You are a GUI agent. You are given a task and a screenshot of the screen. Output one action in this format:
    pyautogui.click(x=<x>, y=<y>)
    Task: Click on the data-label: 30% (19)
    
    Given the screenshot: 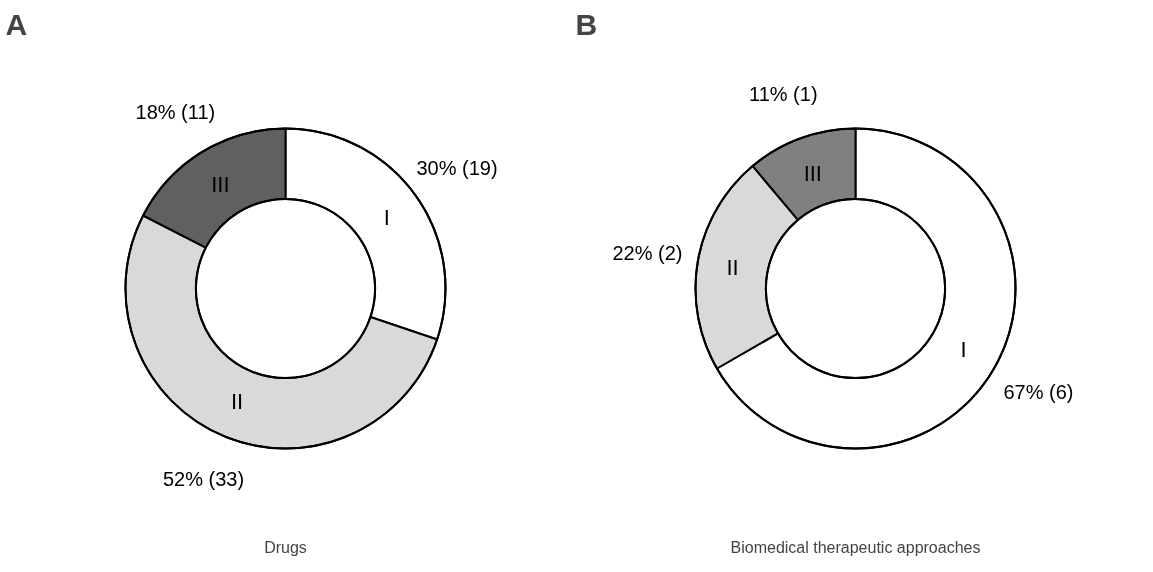 What is the action you would take?
    pyautogui.click(x=457, y=167)
    